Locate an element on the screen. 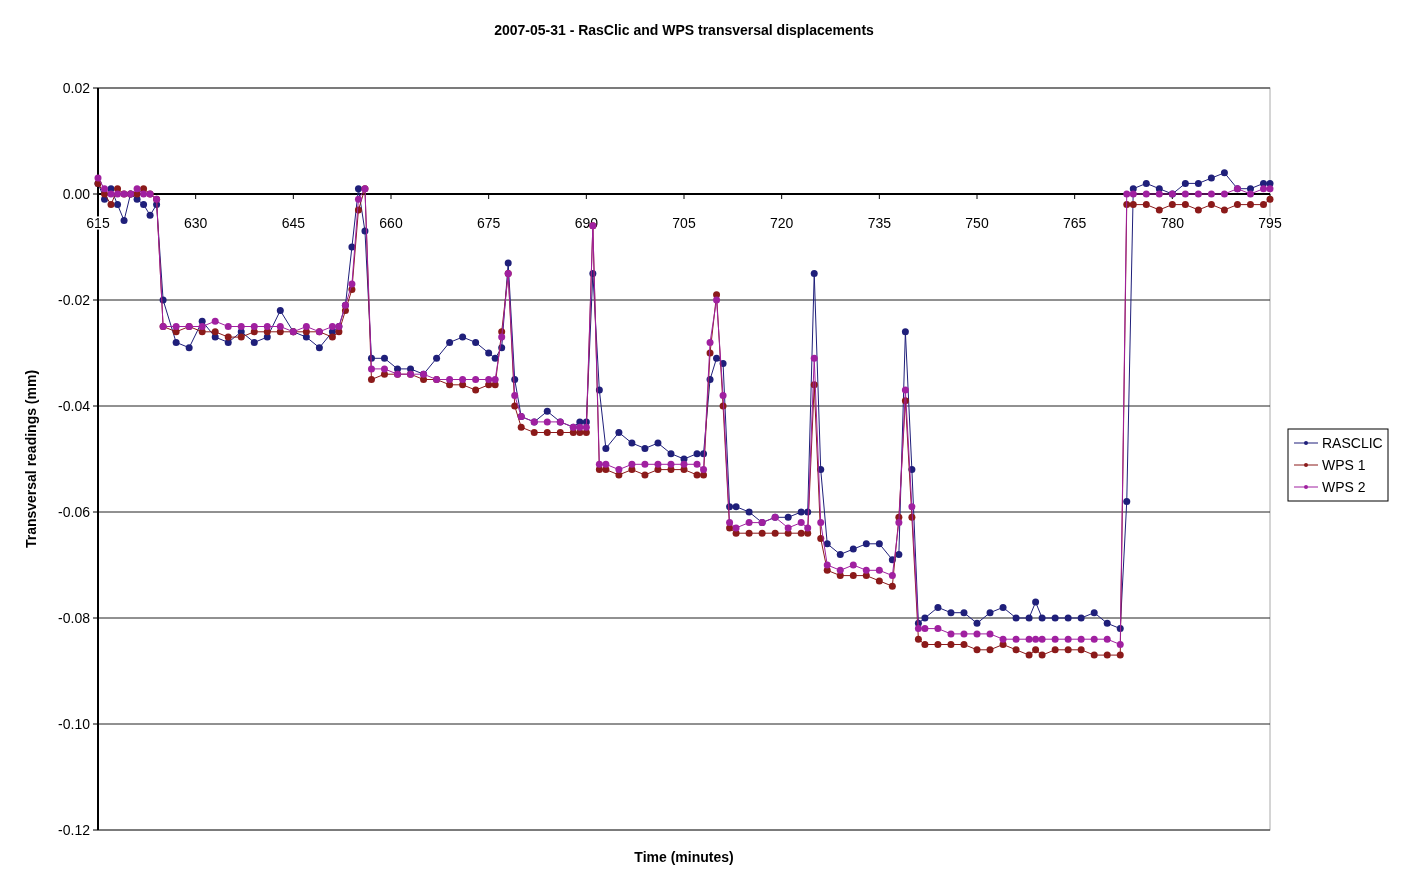  x-tick-label: 795 is located at coordinates (1270, 223).